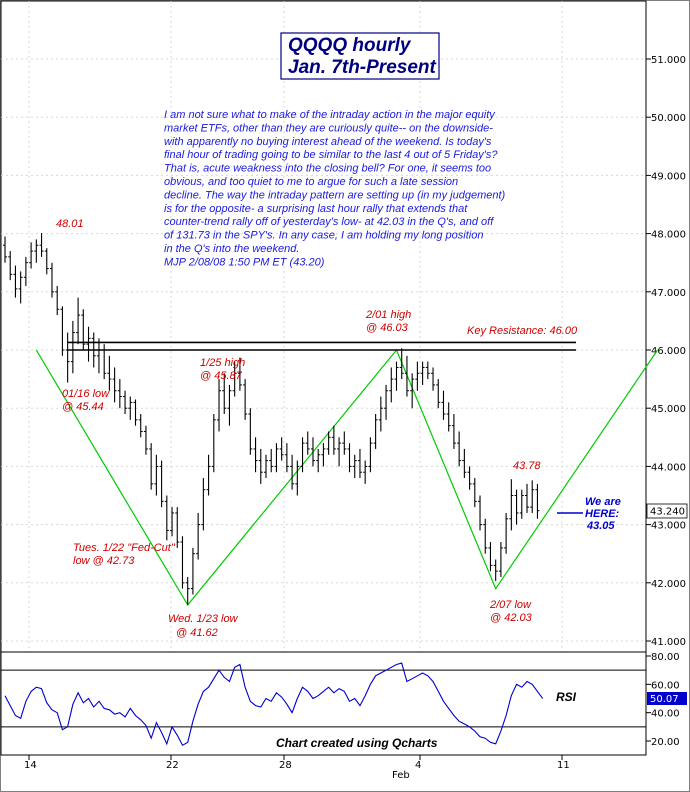  Describe the element at coordinates (511, 611) in the screenshot. I see `annotation-2-07-low: 2/07 low @ 42.03` at that location.